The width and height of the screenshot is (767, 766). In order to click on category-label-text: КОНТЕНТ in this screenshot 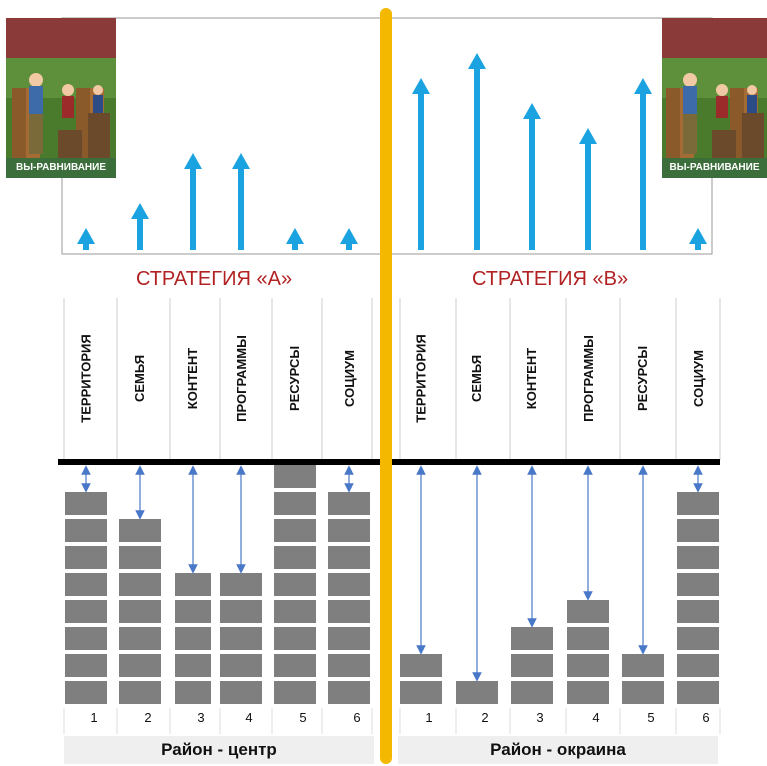, I will do `click(532, 378)`.